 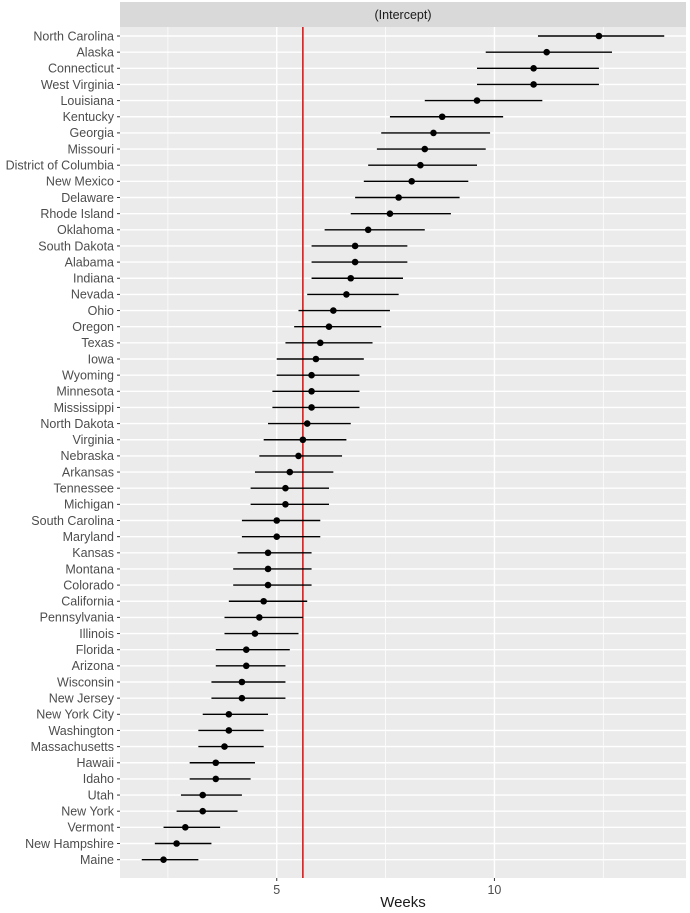 What do you see at coordinates (76, 246) in the screenshot?
I see `y-tick-label: South Dakota` at bounding box center [76, 246].